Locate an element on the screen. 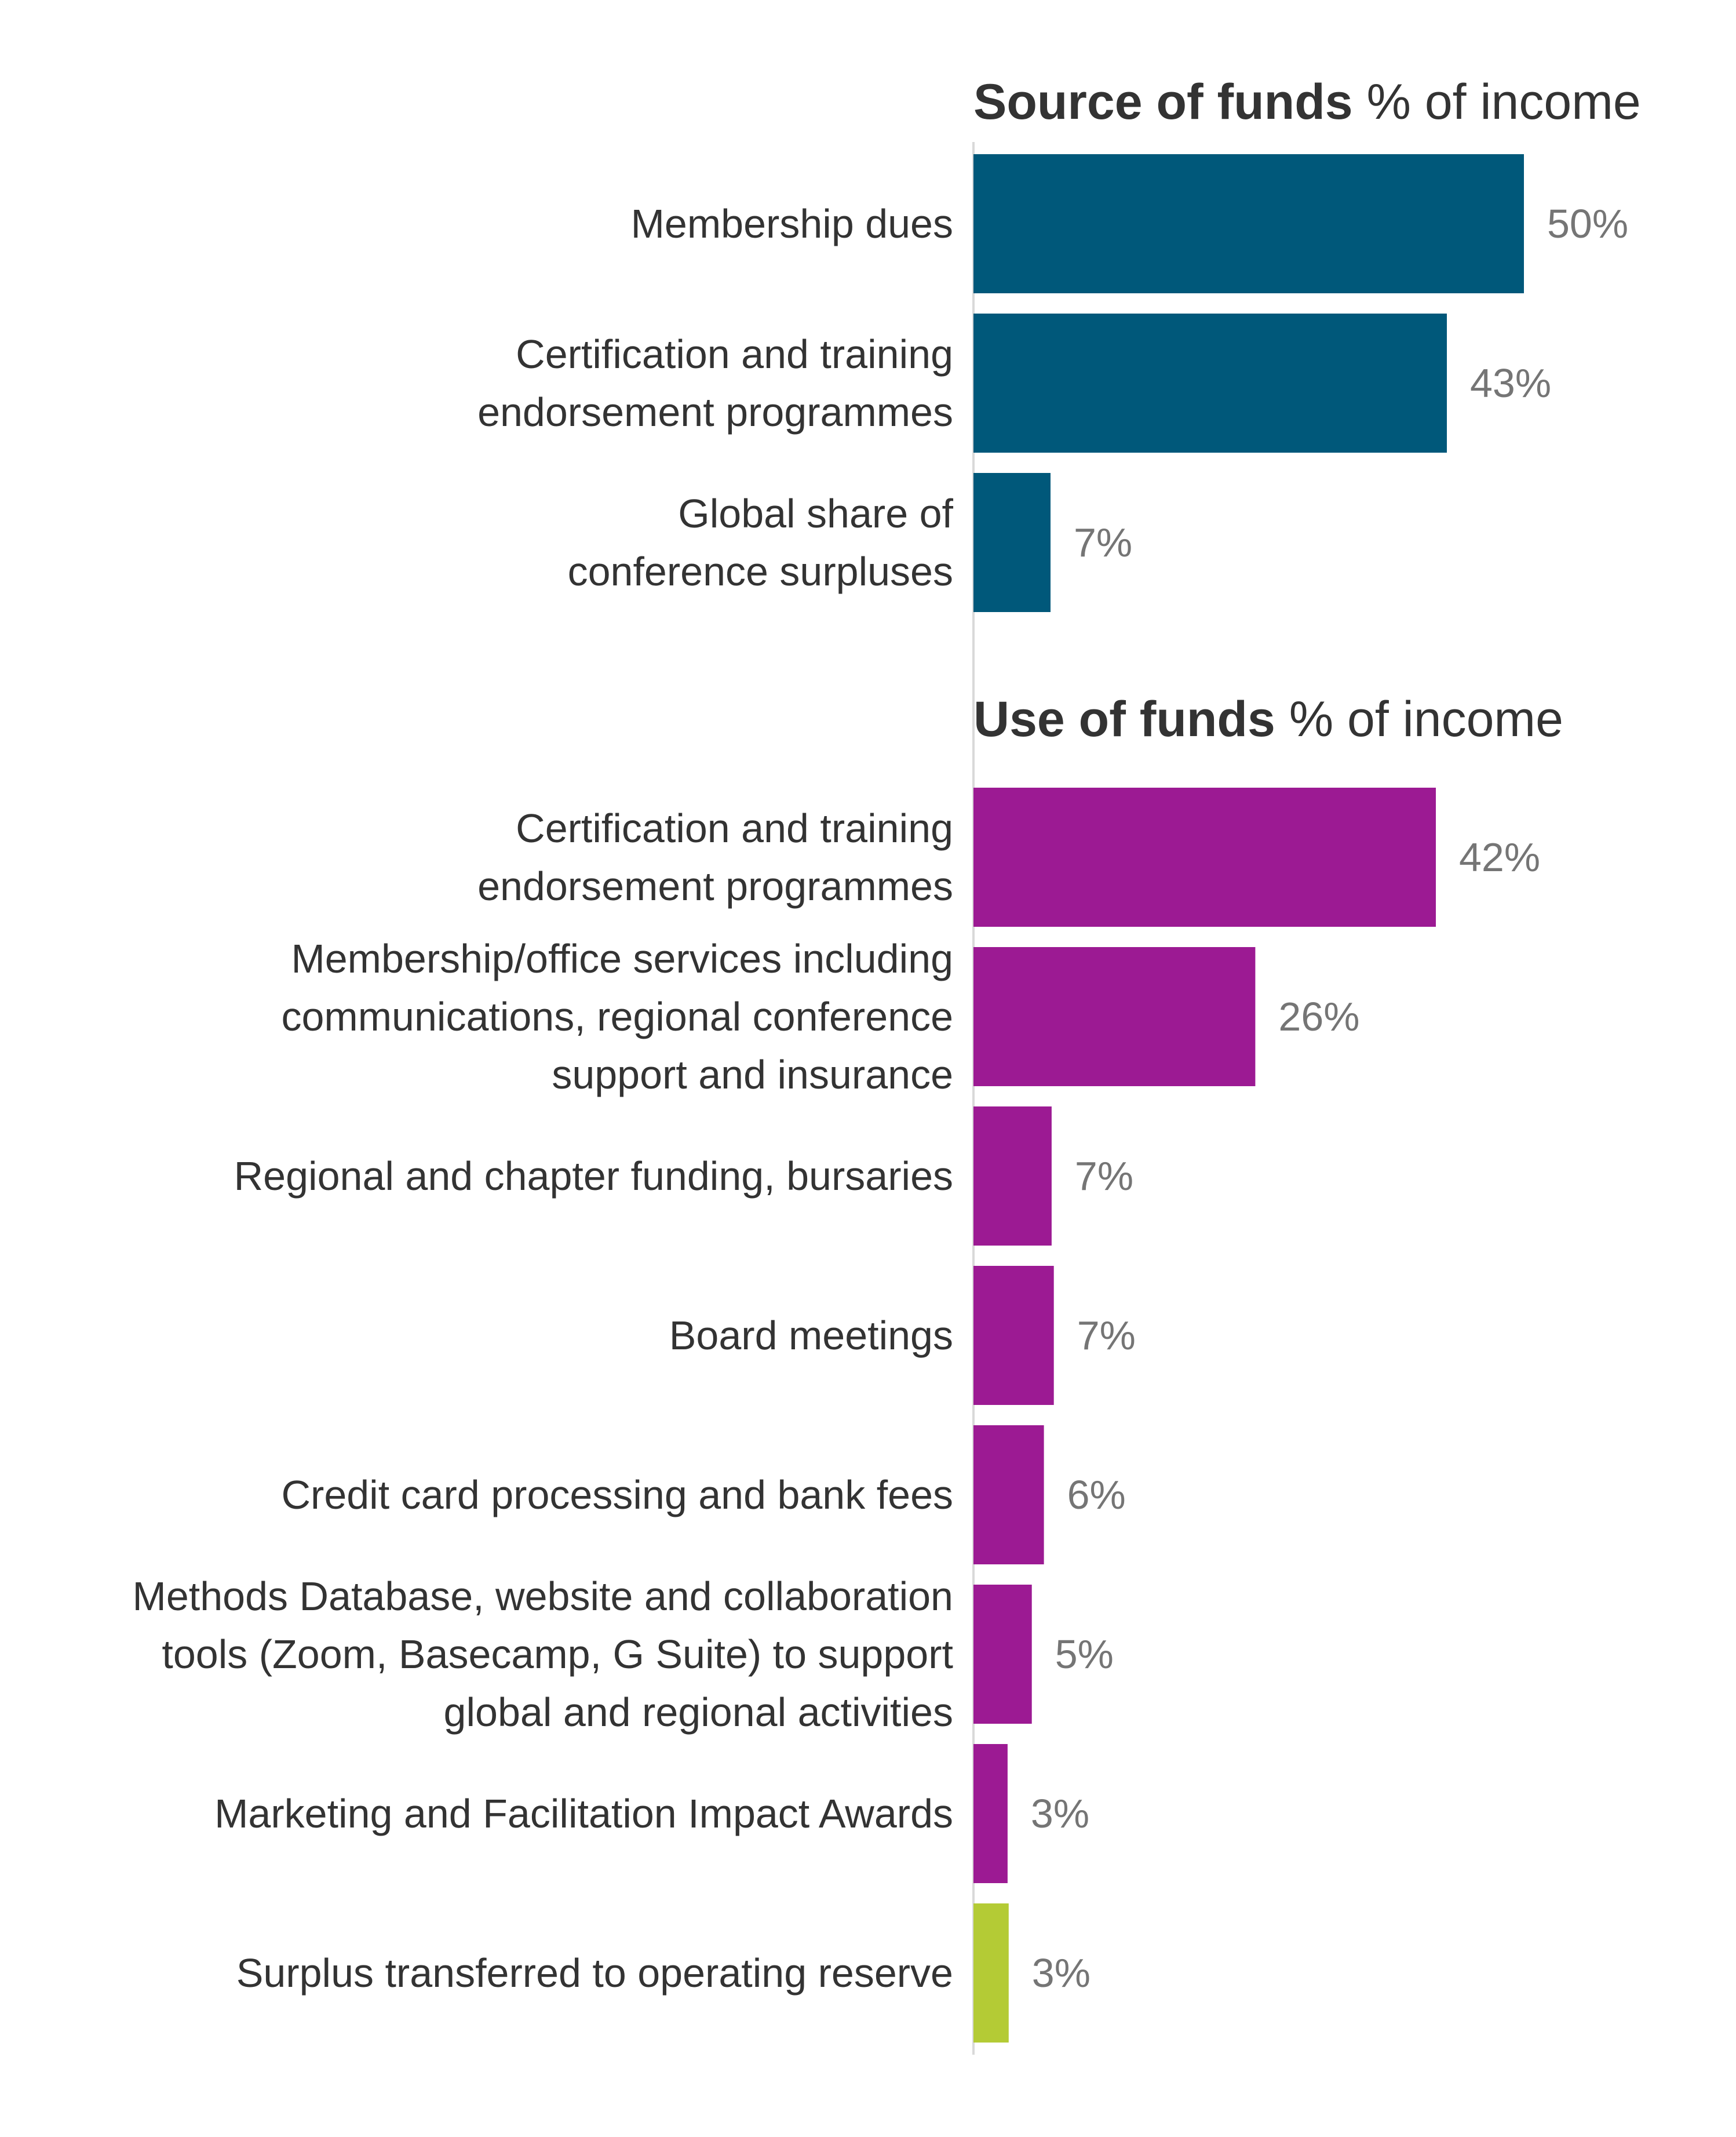 The width and height of the screenshot is (1736, 2137). source-title-bold: Source of funds is located at coordinates (1163, 102).